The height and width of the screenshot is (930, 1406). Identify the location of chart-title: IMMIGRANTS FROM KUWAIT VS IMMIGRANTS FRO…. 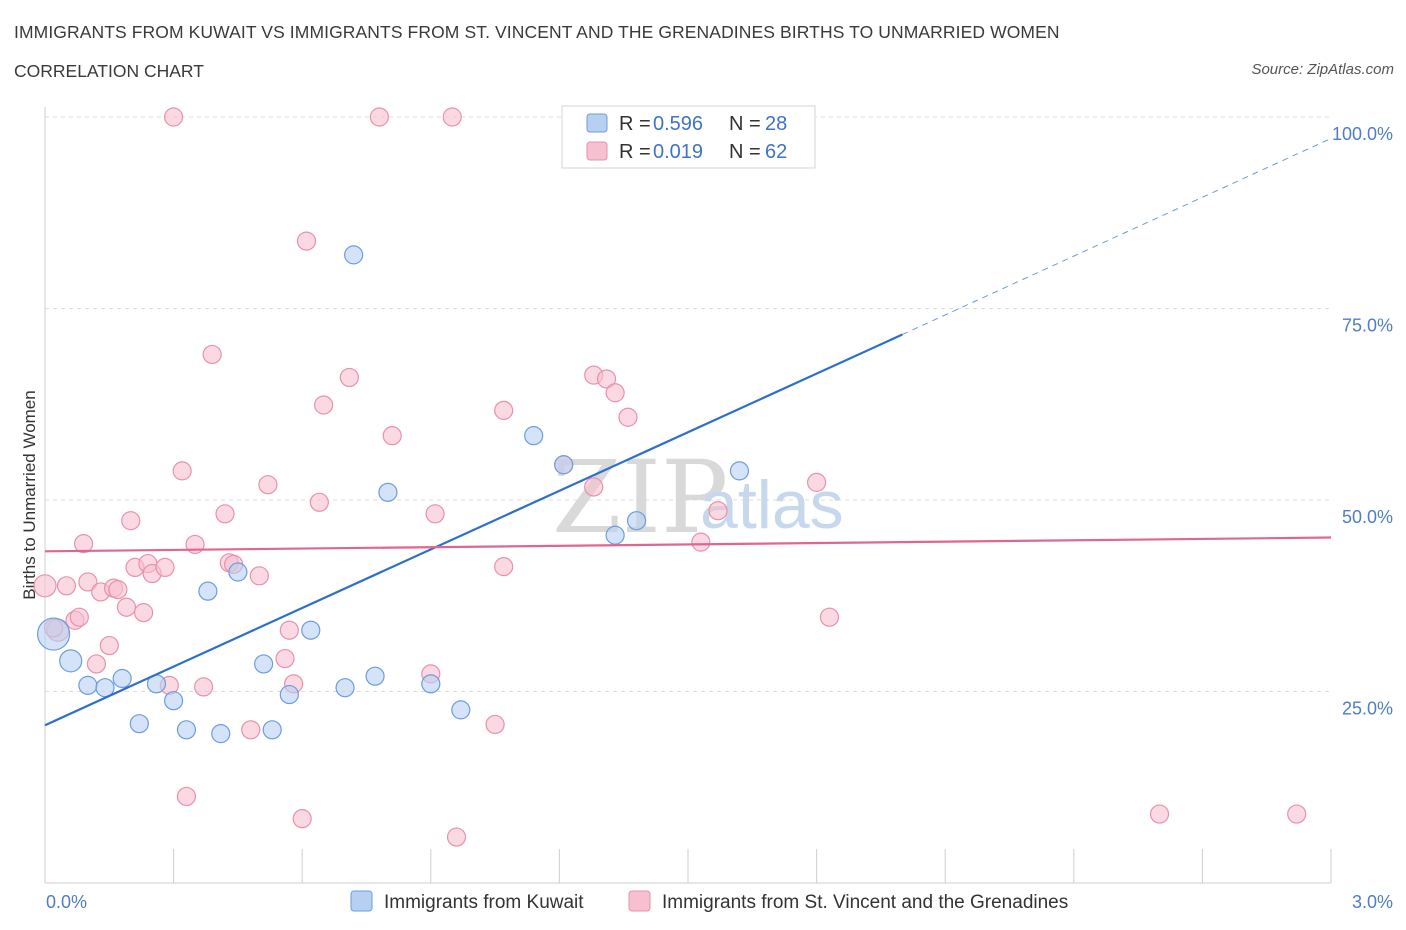
(537, 32).